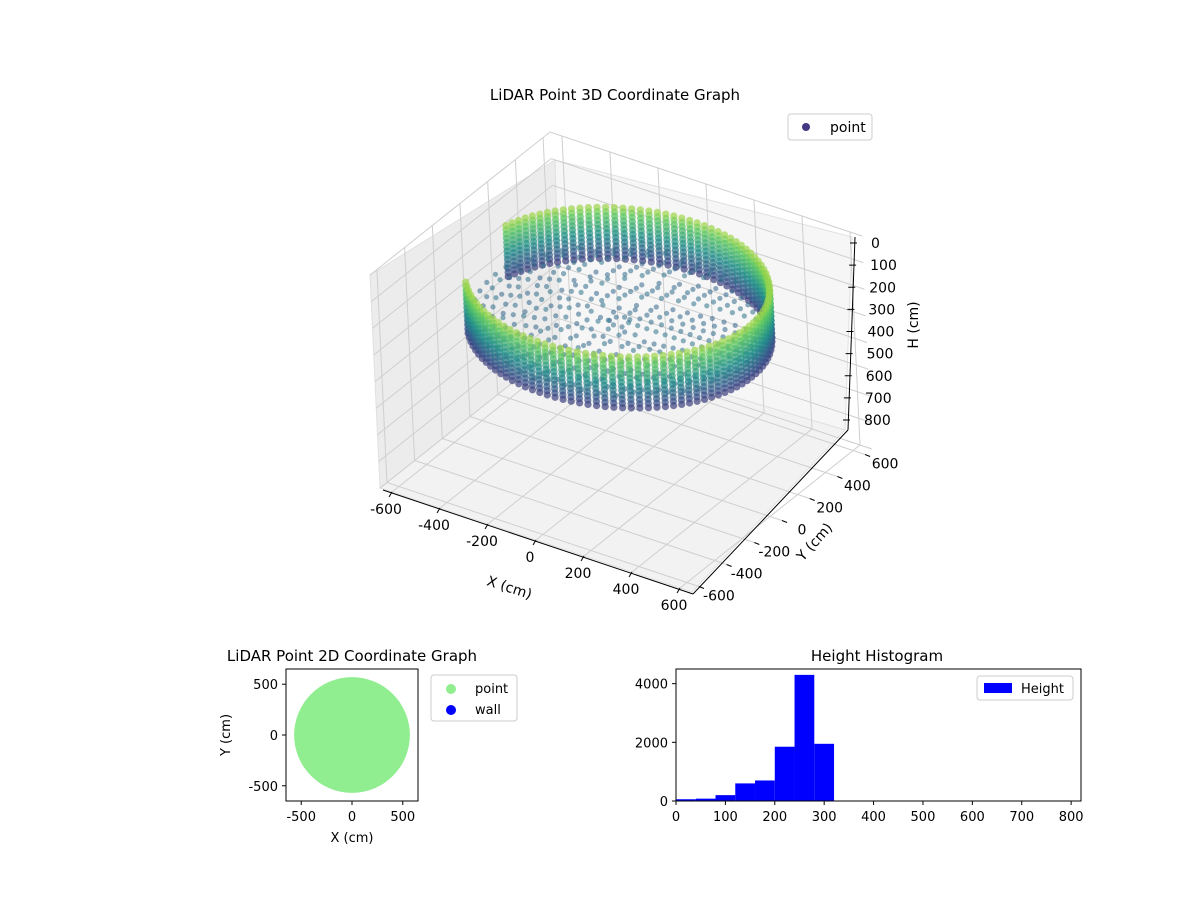 The image size is (1200, 900). Describe the element at coordinates (664, 802) in the screenshot. I see `histogram-y-tick-label: 0` at that location.